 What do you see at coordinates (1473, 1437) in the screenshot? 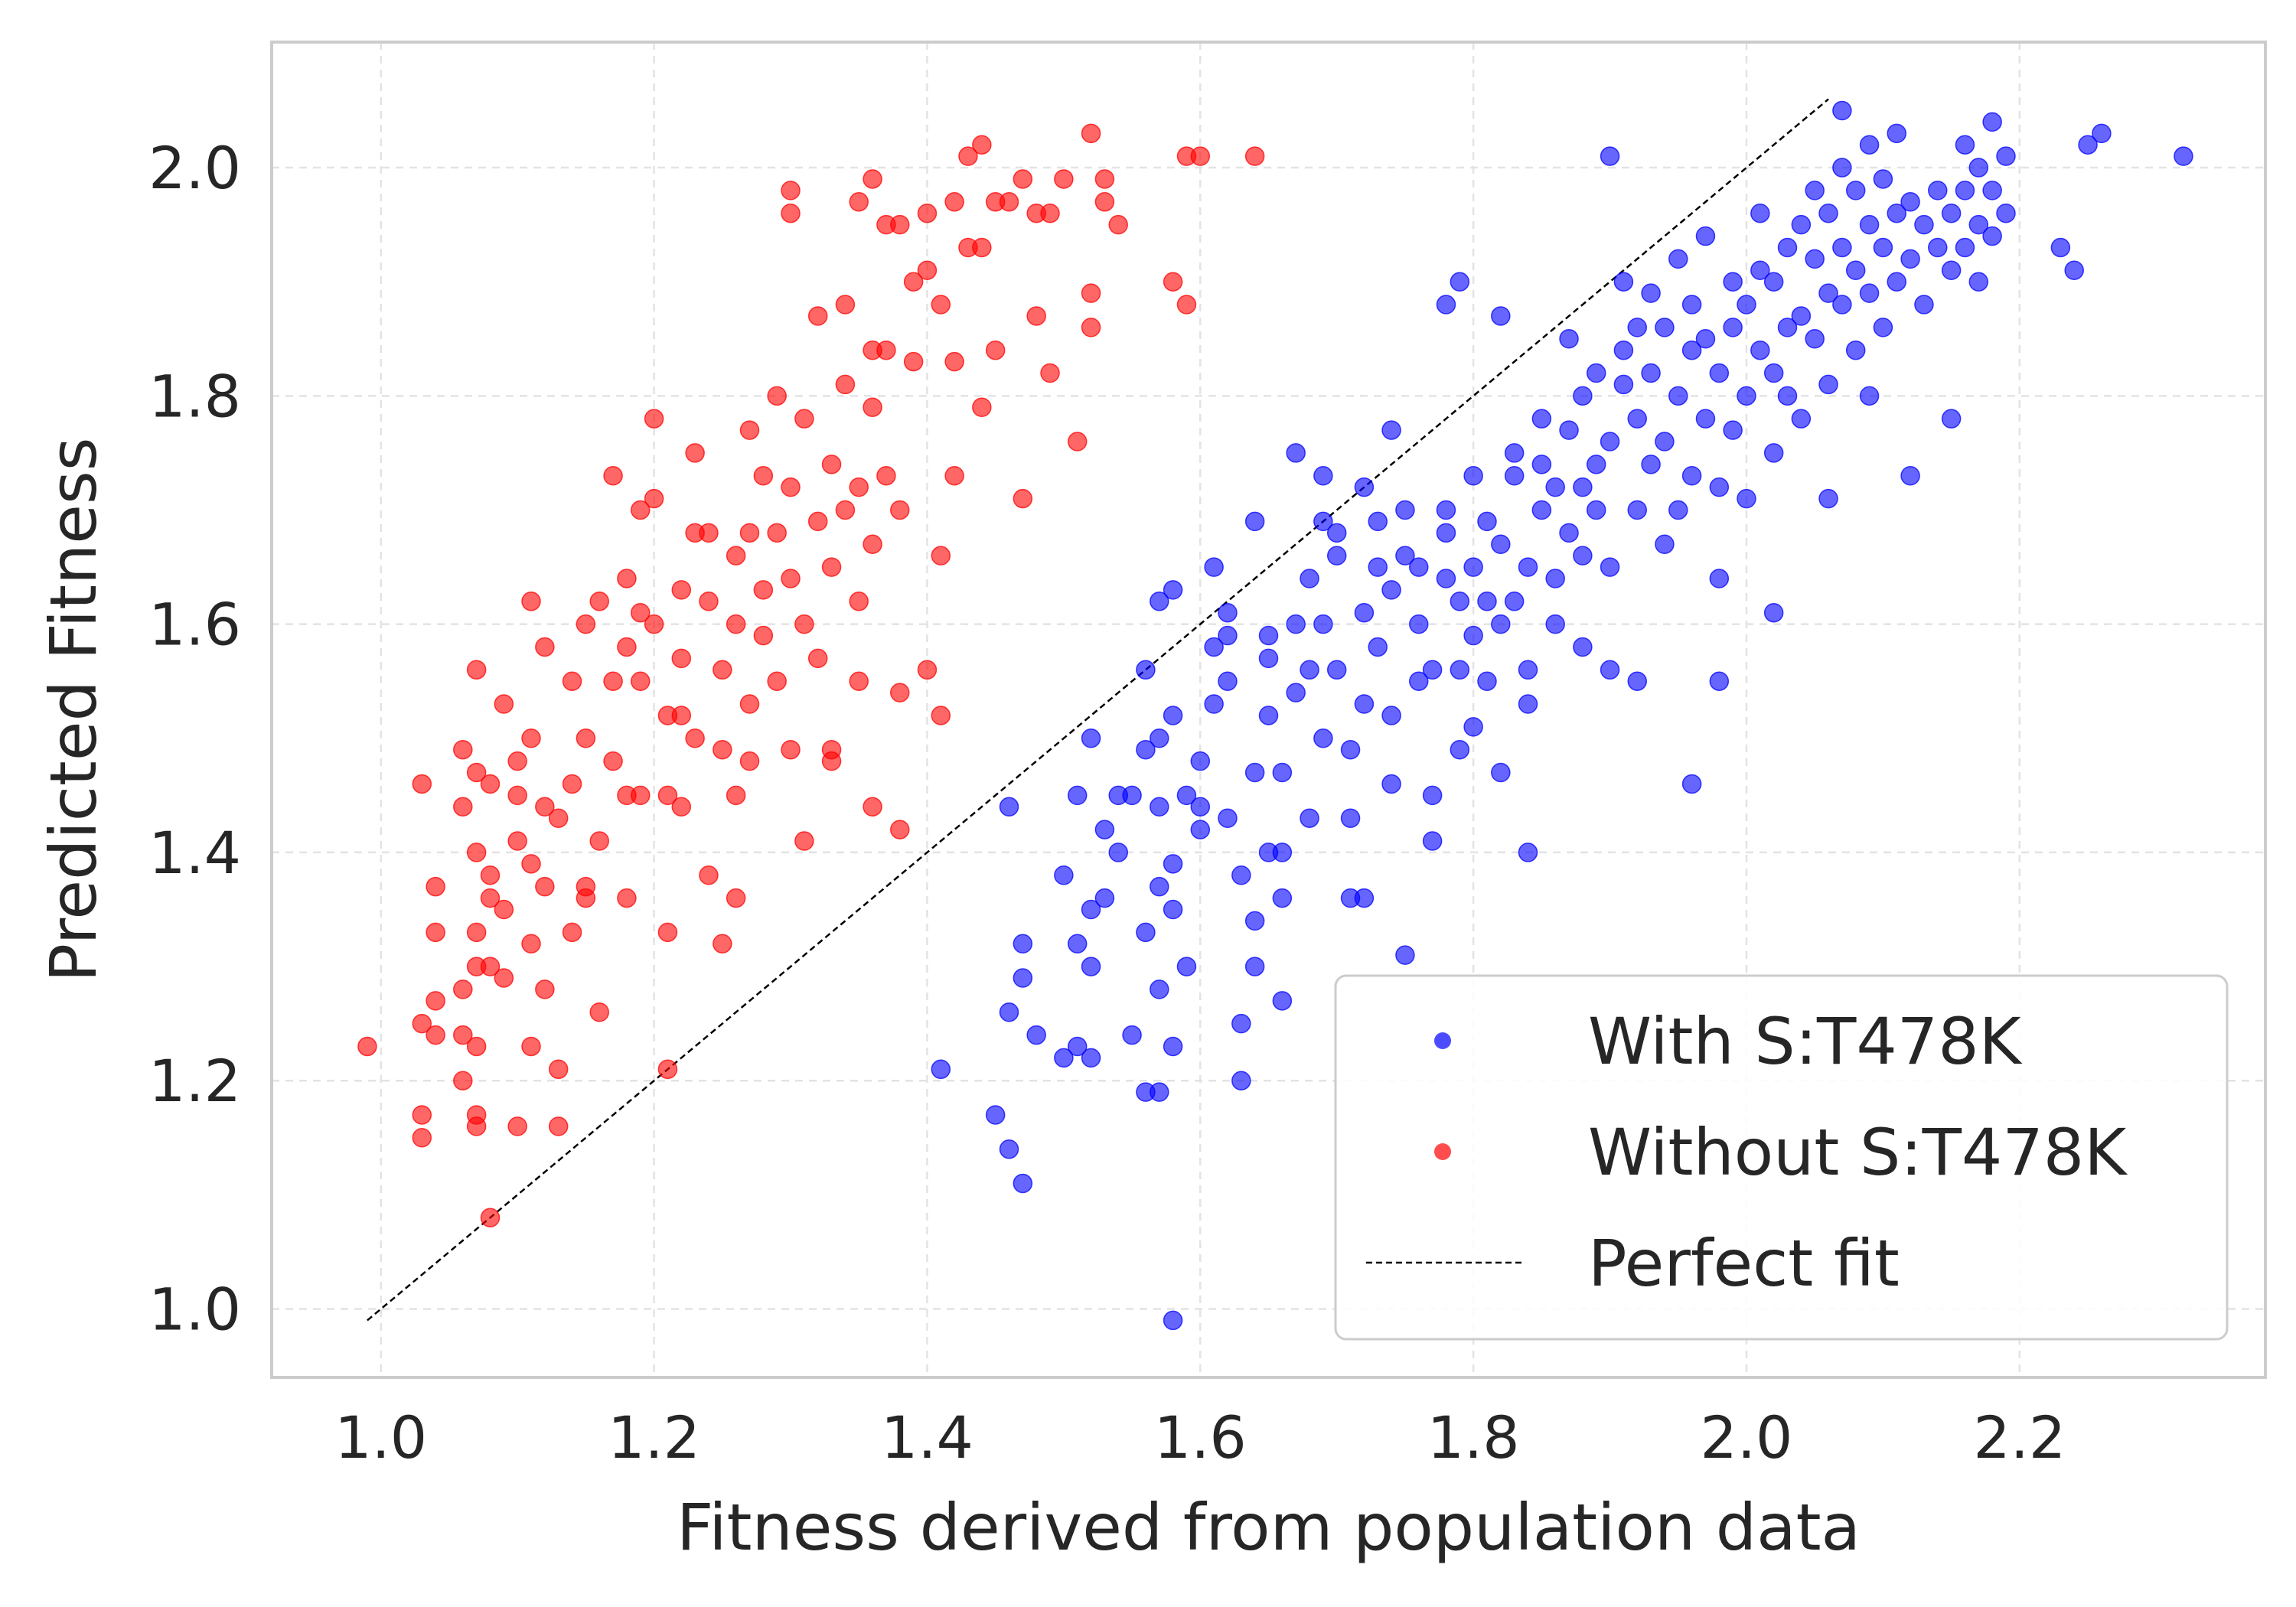
I see `x-tick-label: 1.8` at bounding box center [1473, 1437].